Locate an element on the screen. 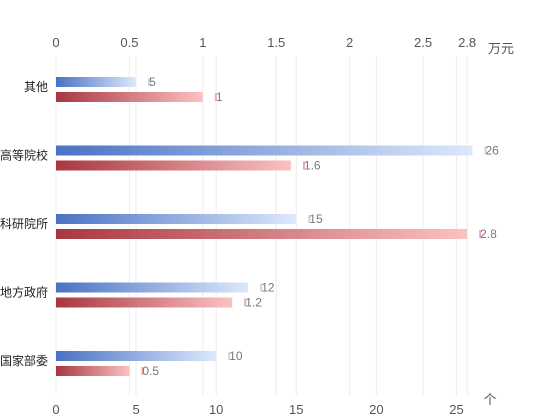 This screenshot has height=420, width=550. data-label-count-cat4: 10 is located at coordinates (236, 356).